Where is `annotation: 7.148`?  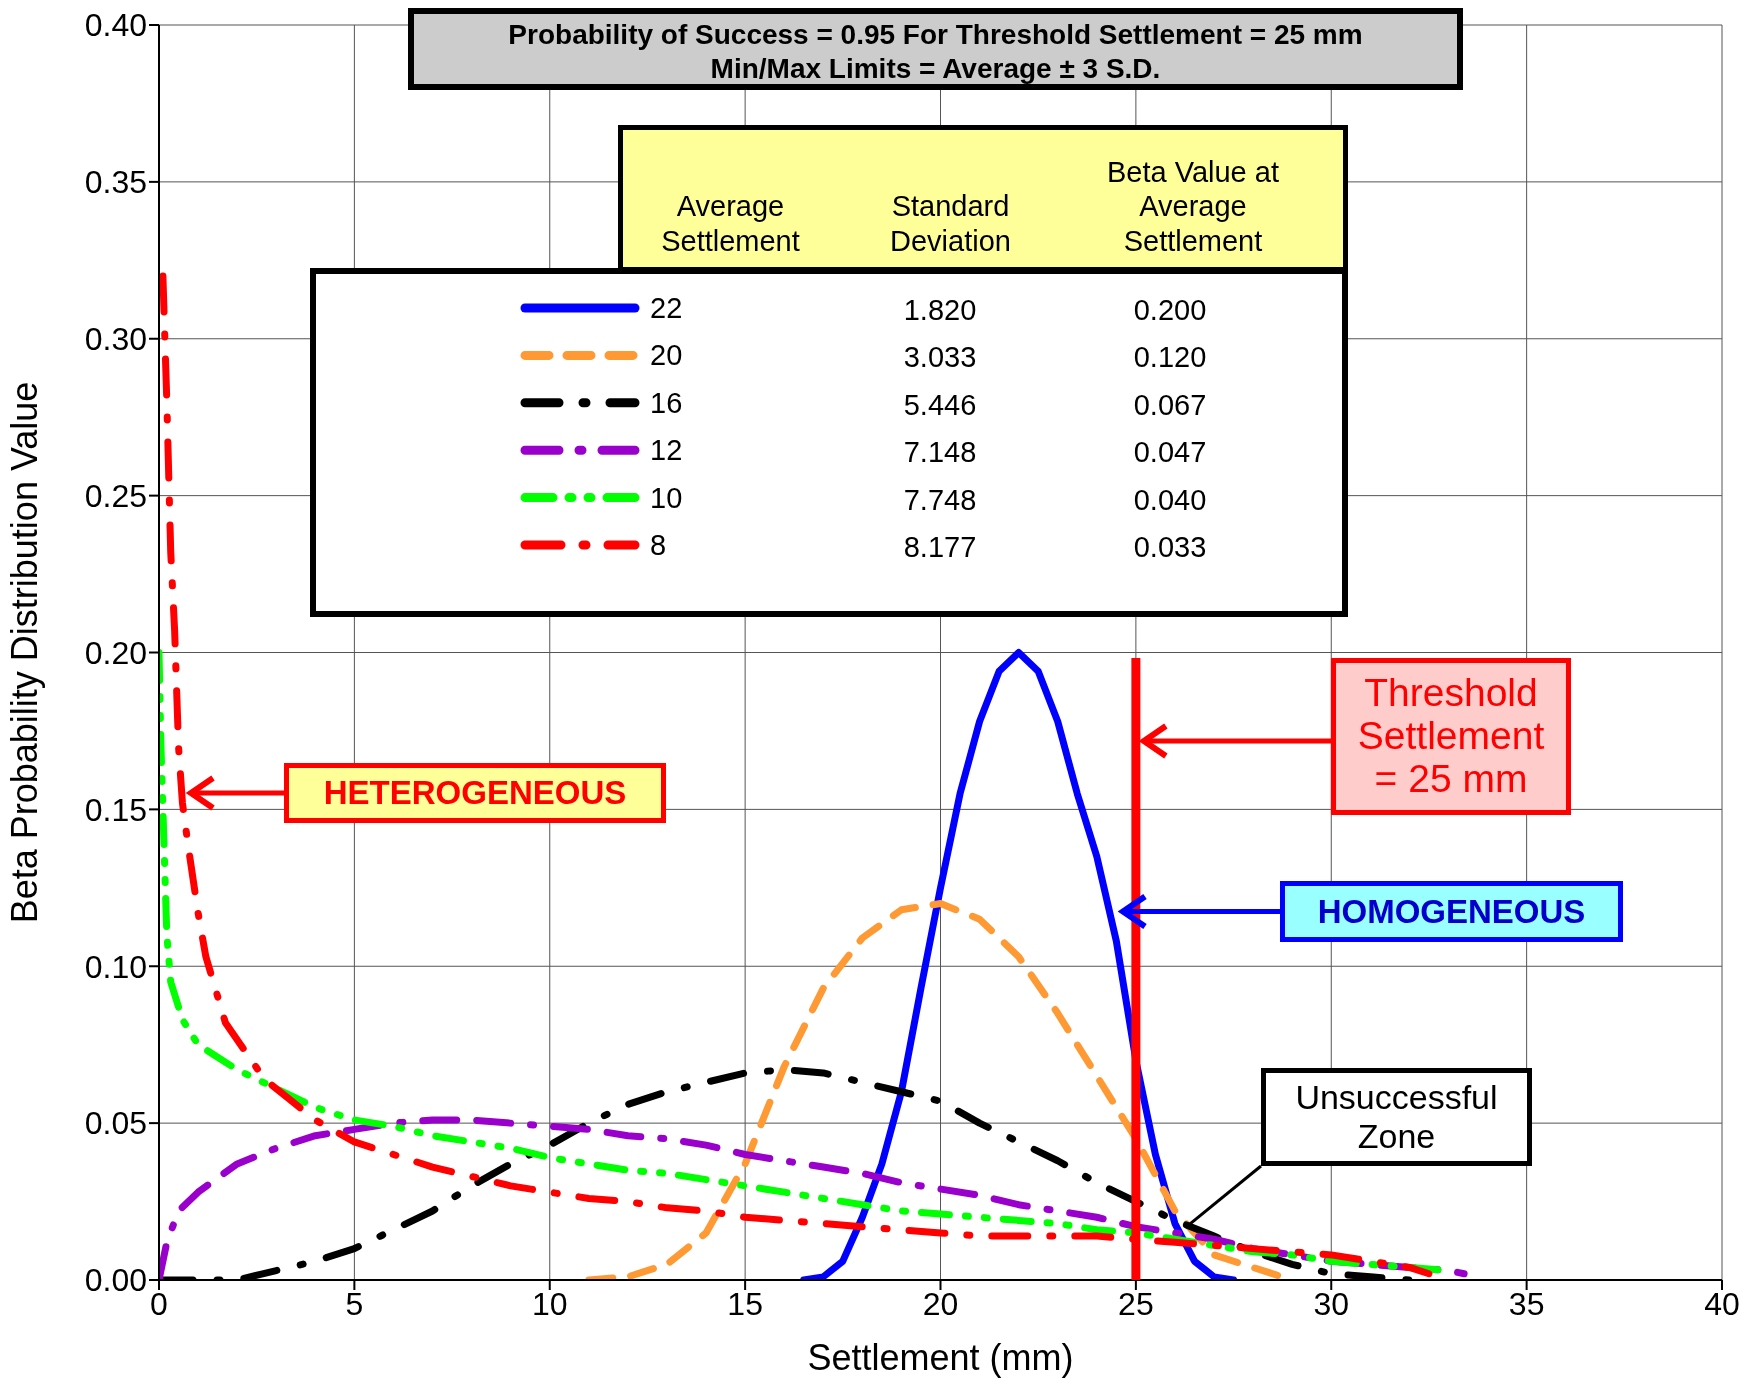 annotation: 7.148 is located at coordinates (940, 453).